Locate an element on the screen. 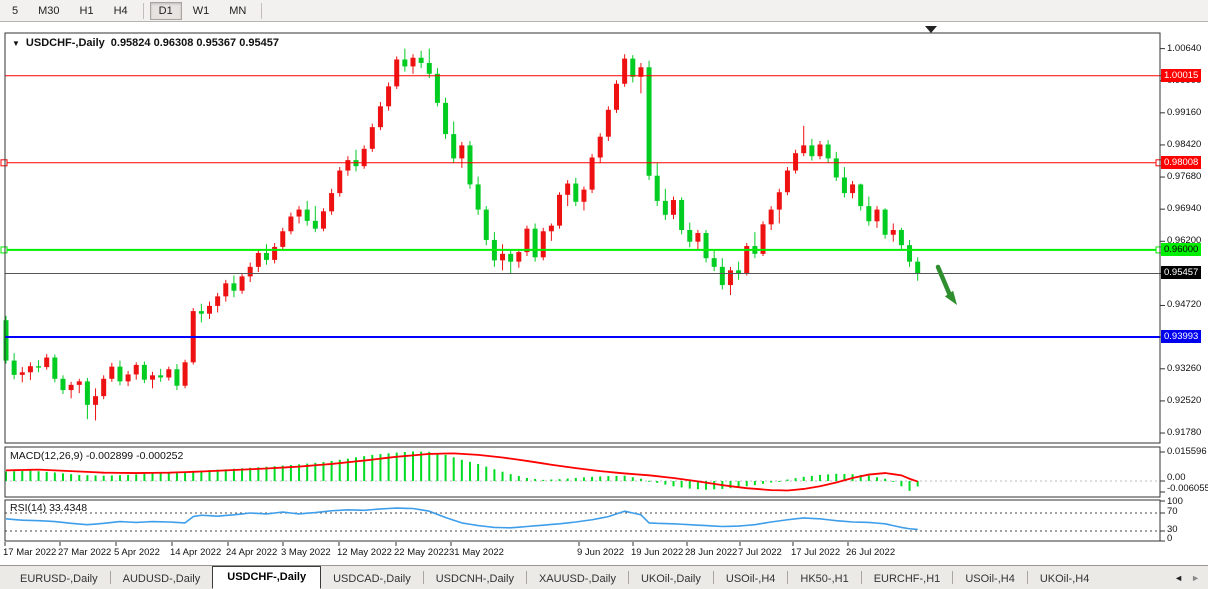 This screenshot has height=589, width=1208. chart-dropdown-icon: ▼ is located at coordinates (16, 43).